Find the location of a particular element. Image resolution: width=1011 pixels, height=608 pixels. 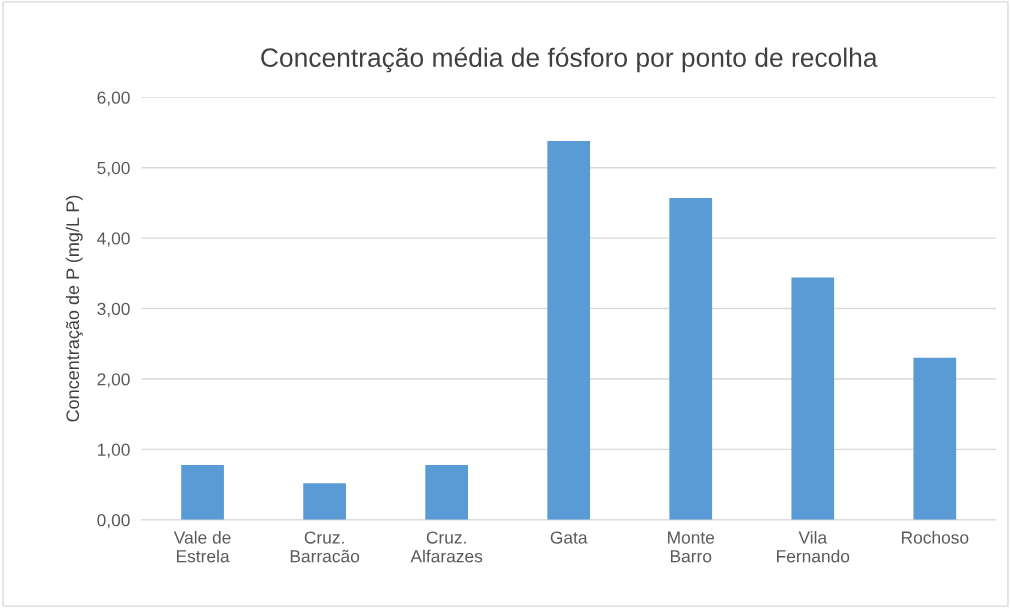

x-tick-label: Cruz. Alfarazes is located at coordinates (446, 547).